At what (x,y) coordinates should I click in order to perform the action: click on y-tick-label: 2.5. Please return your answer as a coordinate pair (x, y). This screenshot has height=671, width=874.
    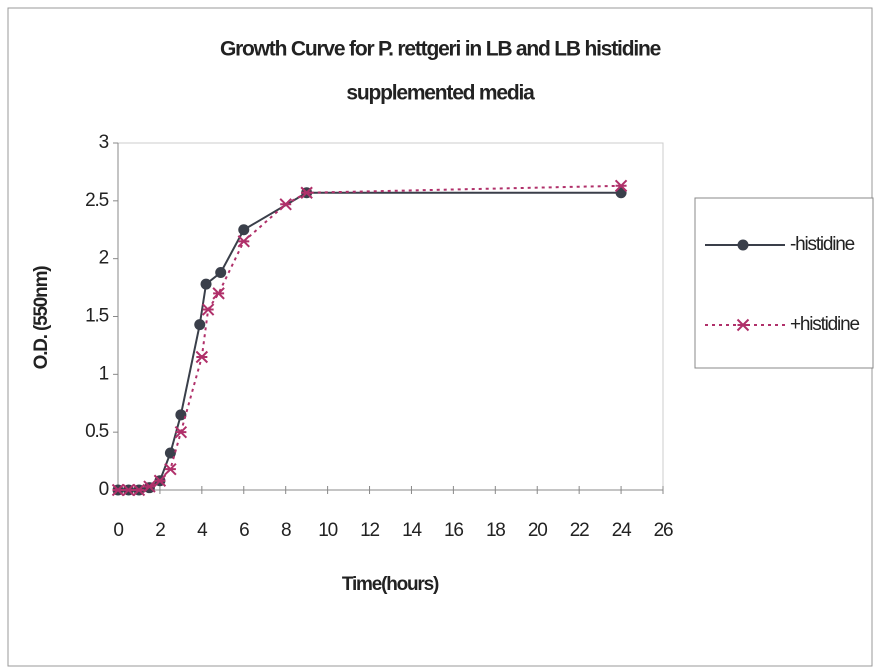
    Looking at the image, I should click on (96, 200).